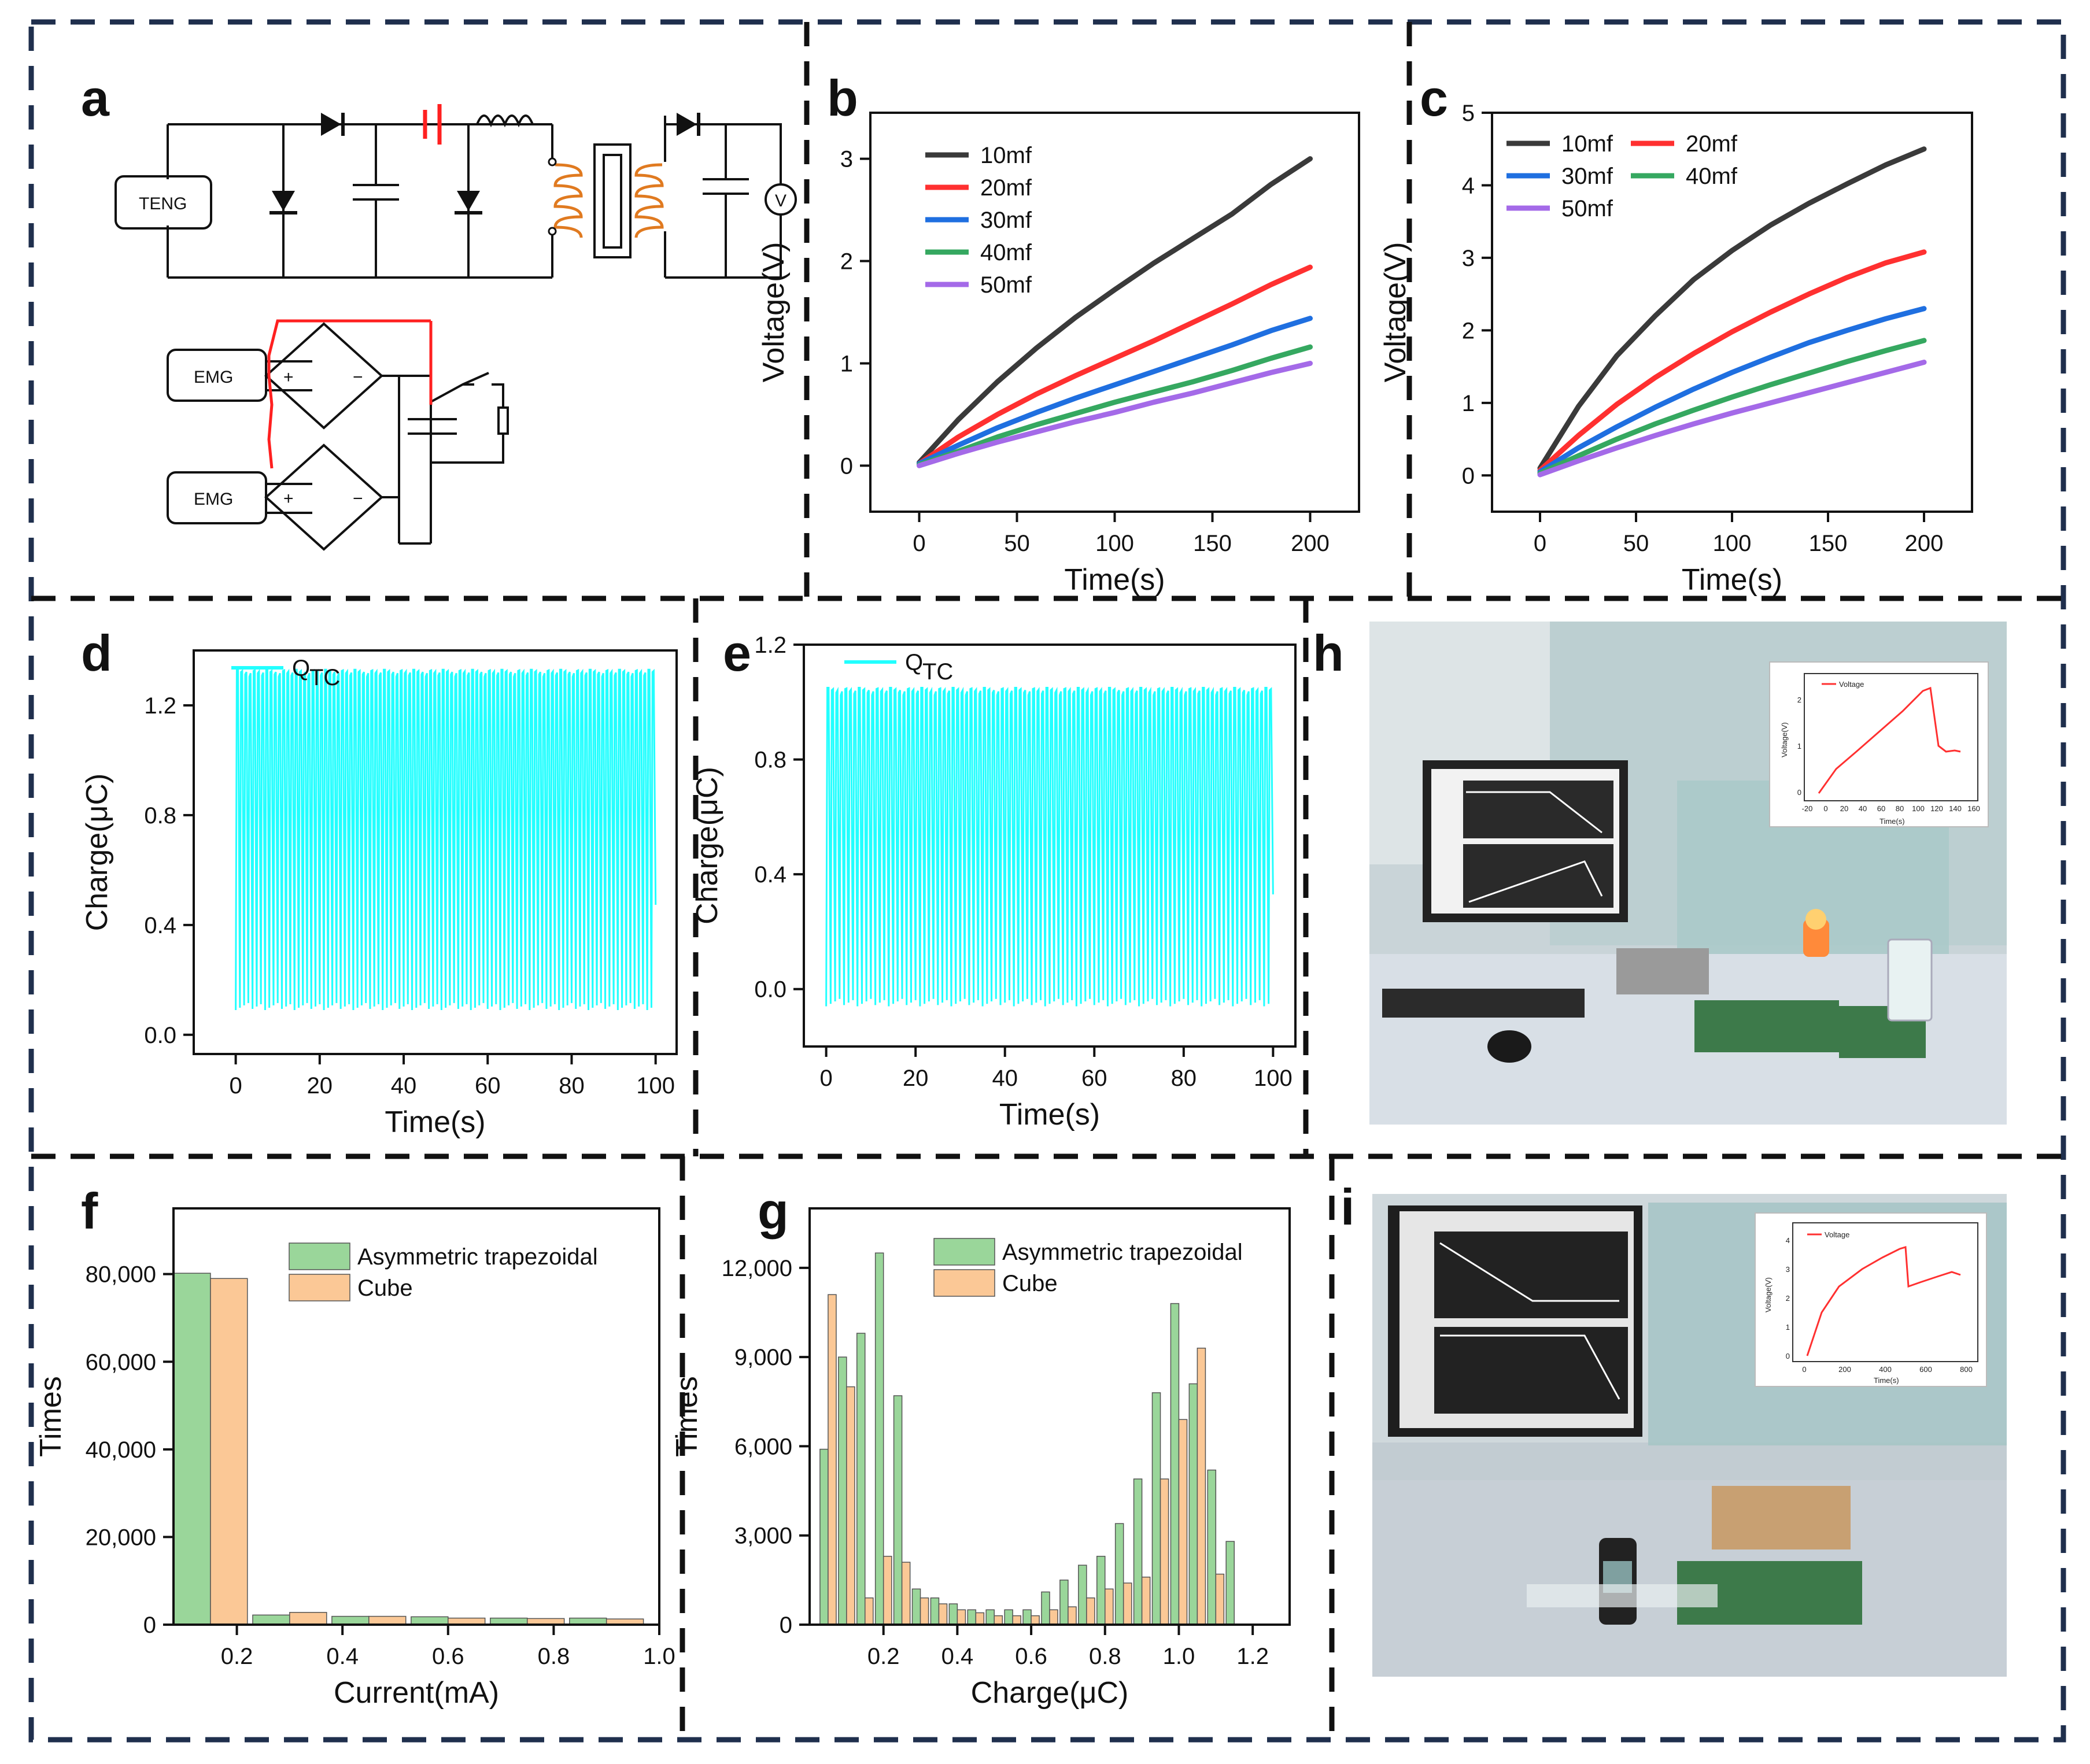 The height and width of the screenshot is (1764, 2090). What do you see at coordinates (1816, 938) in the screenshot?
I see `photo-h-lamp` at bounding box center [1816, 938].